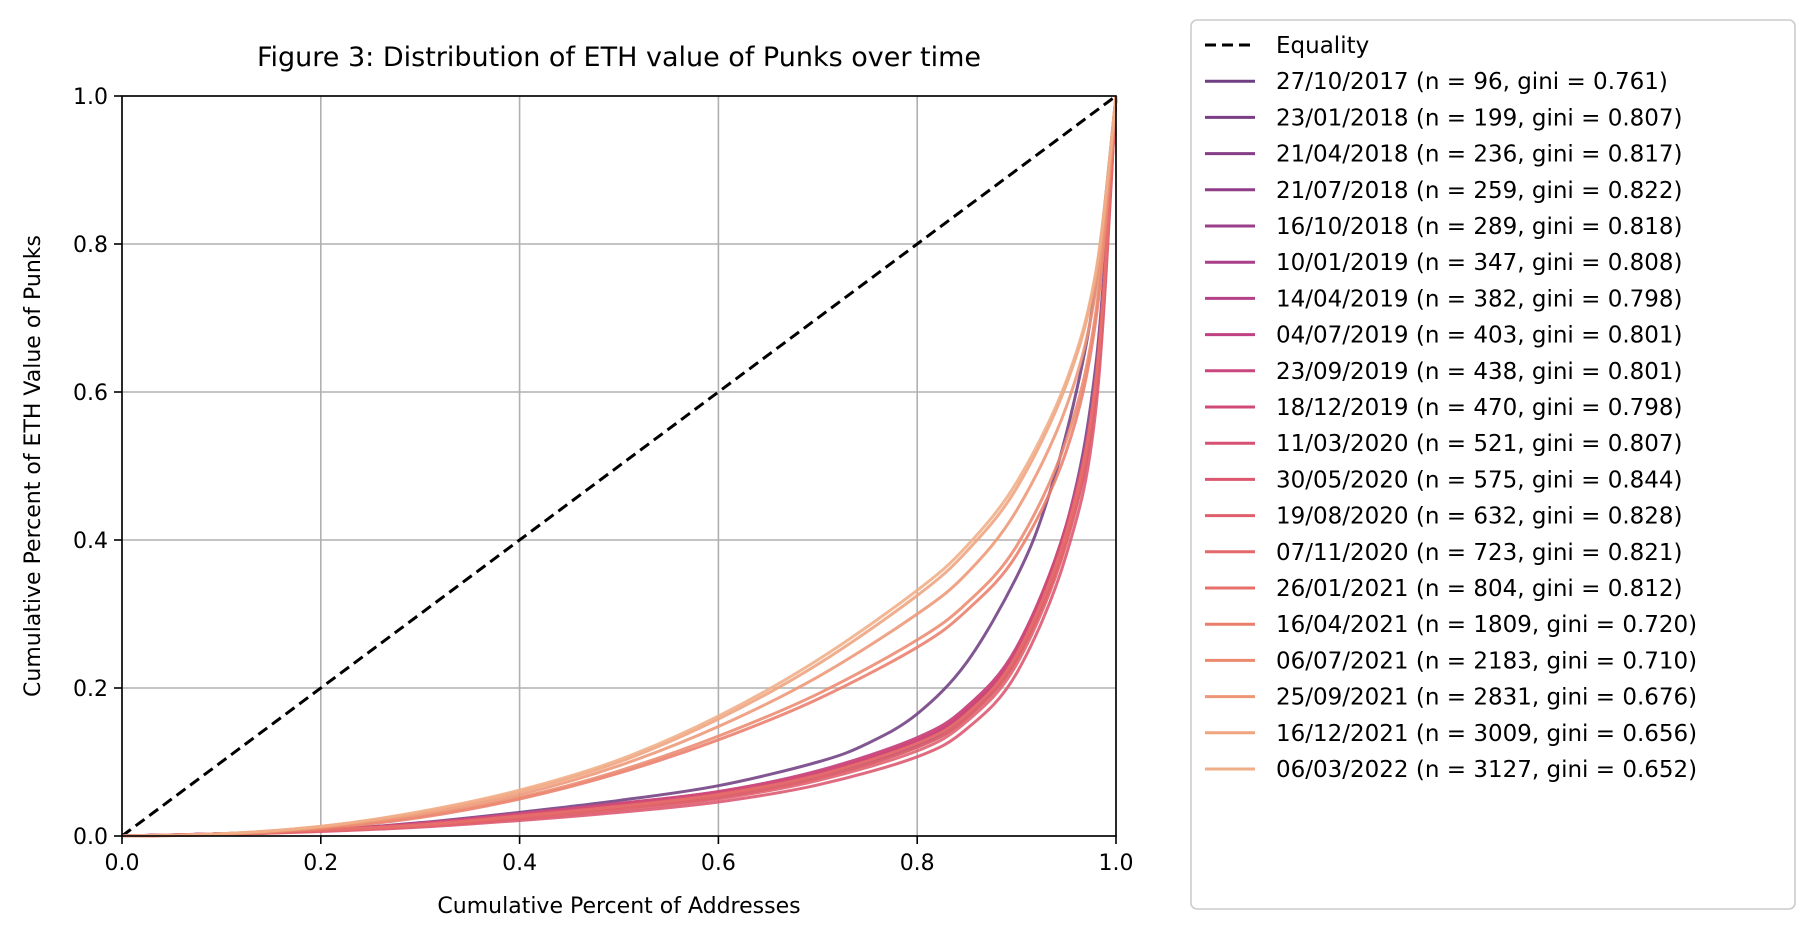 The width and height of the screenshot is (1815, 940). Describe the element at coordinates (1479, 553) in the screenshot. I see `legend-label-13: 07/11/2020 (n = 723, gini = 0.821)` at that location.